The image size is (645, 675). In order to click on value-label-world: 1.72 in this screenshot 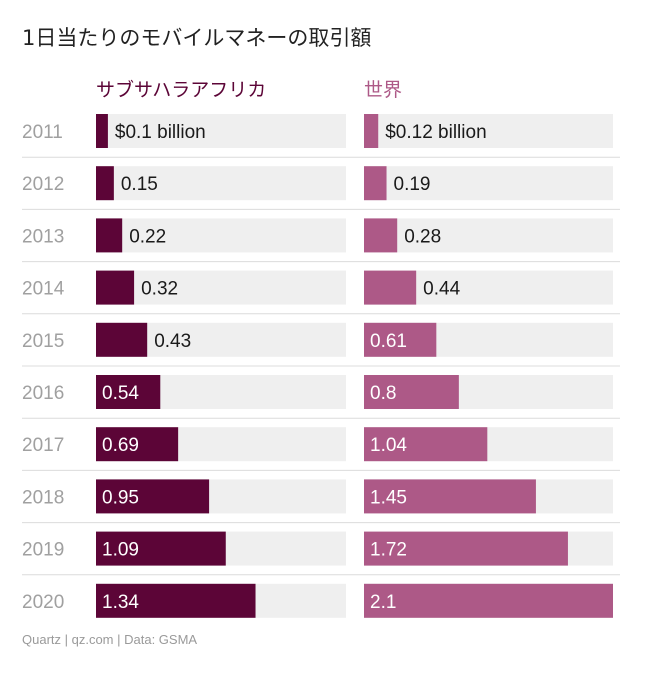, I will do `click(388, 550)`.